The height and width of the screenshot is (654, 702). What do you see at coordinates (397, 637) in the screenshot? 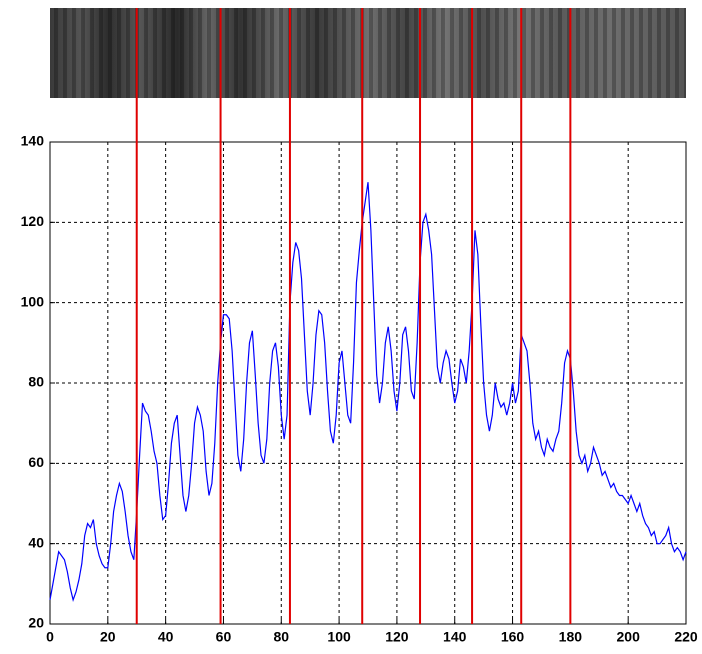
I see `x-tick-label: 120` at bounding box center [397, 637].